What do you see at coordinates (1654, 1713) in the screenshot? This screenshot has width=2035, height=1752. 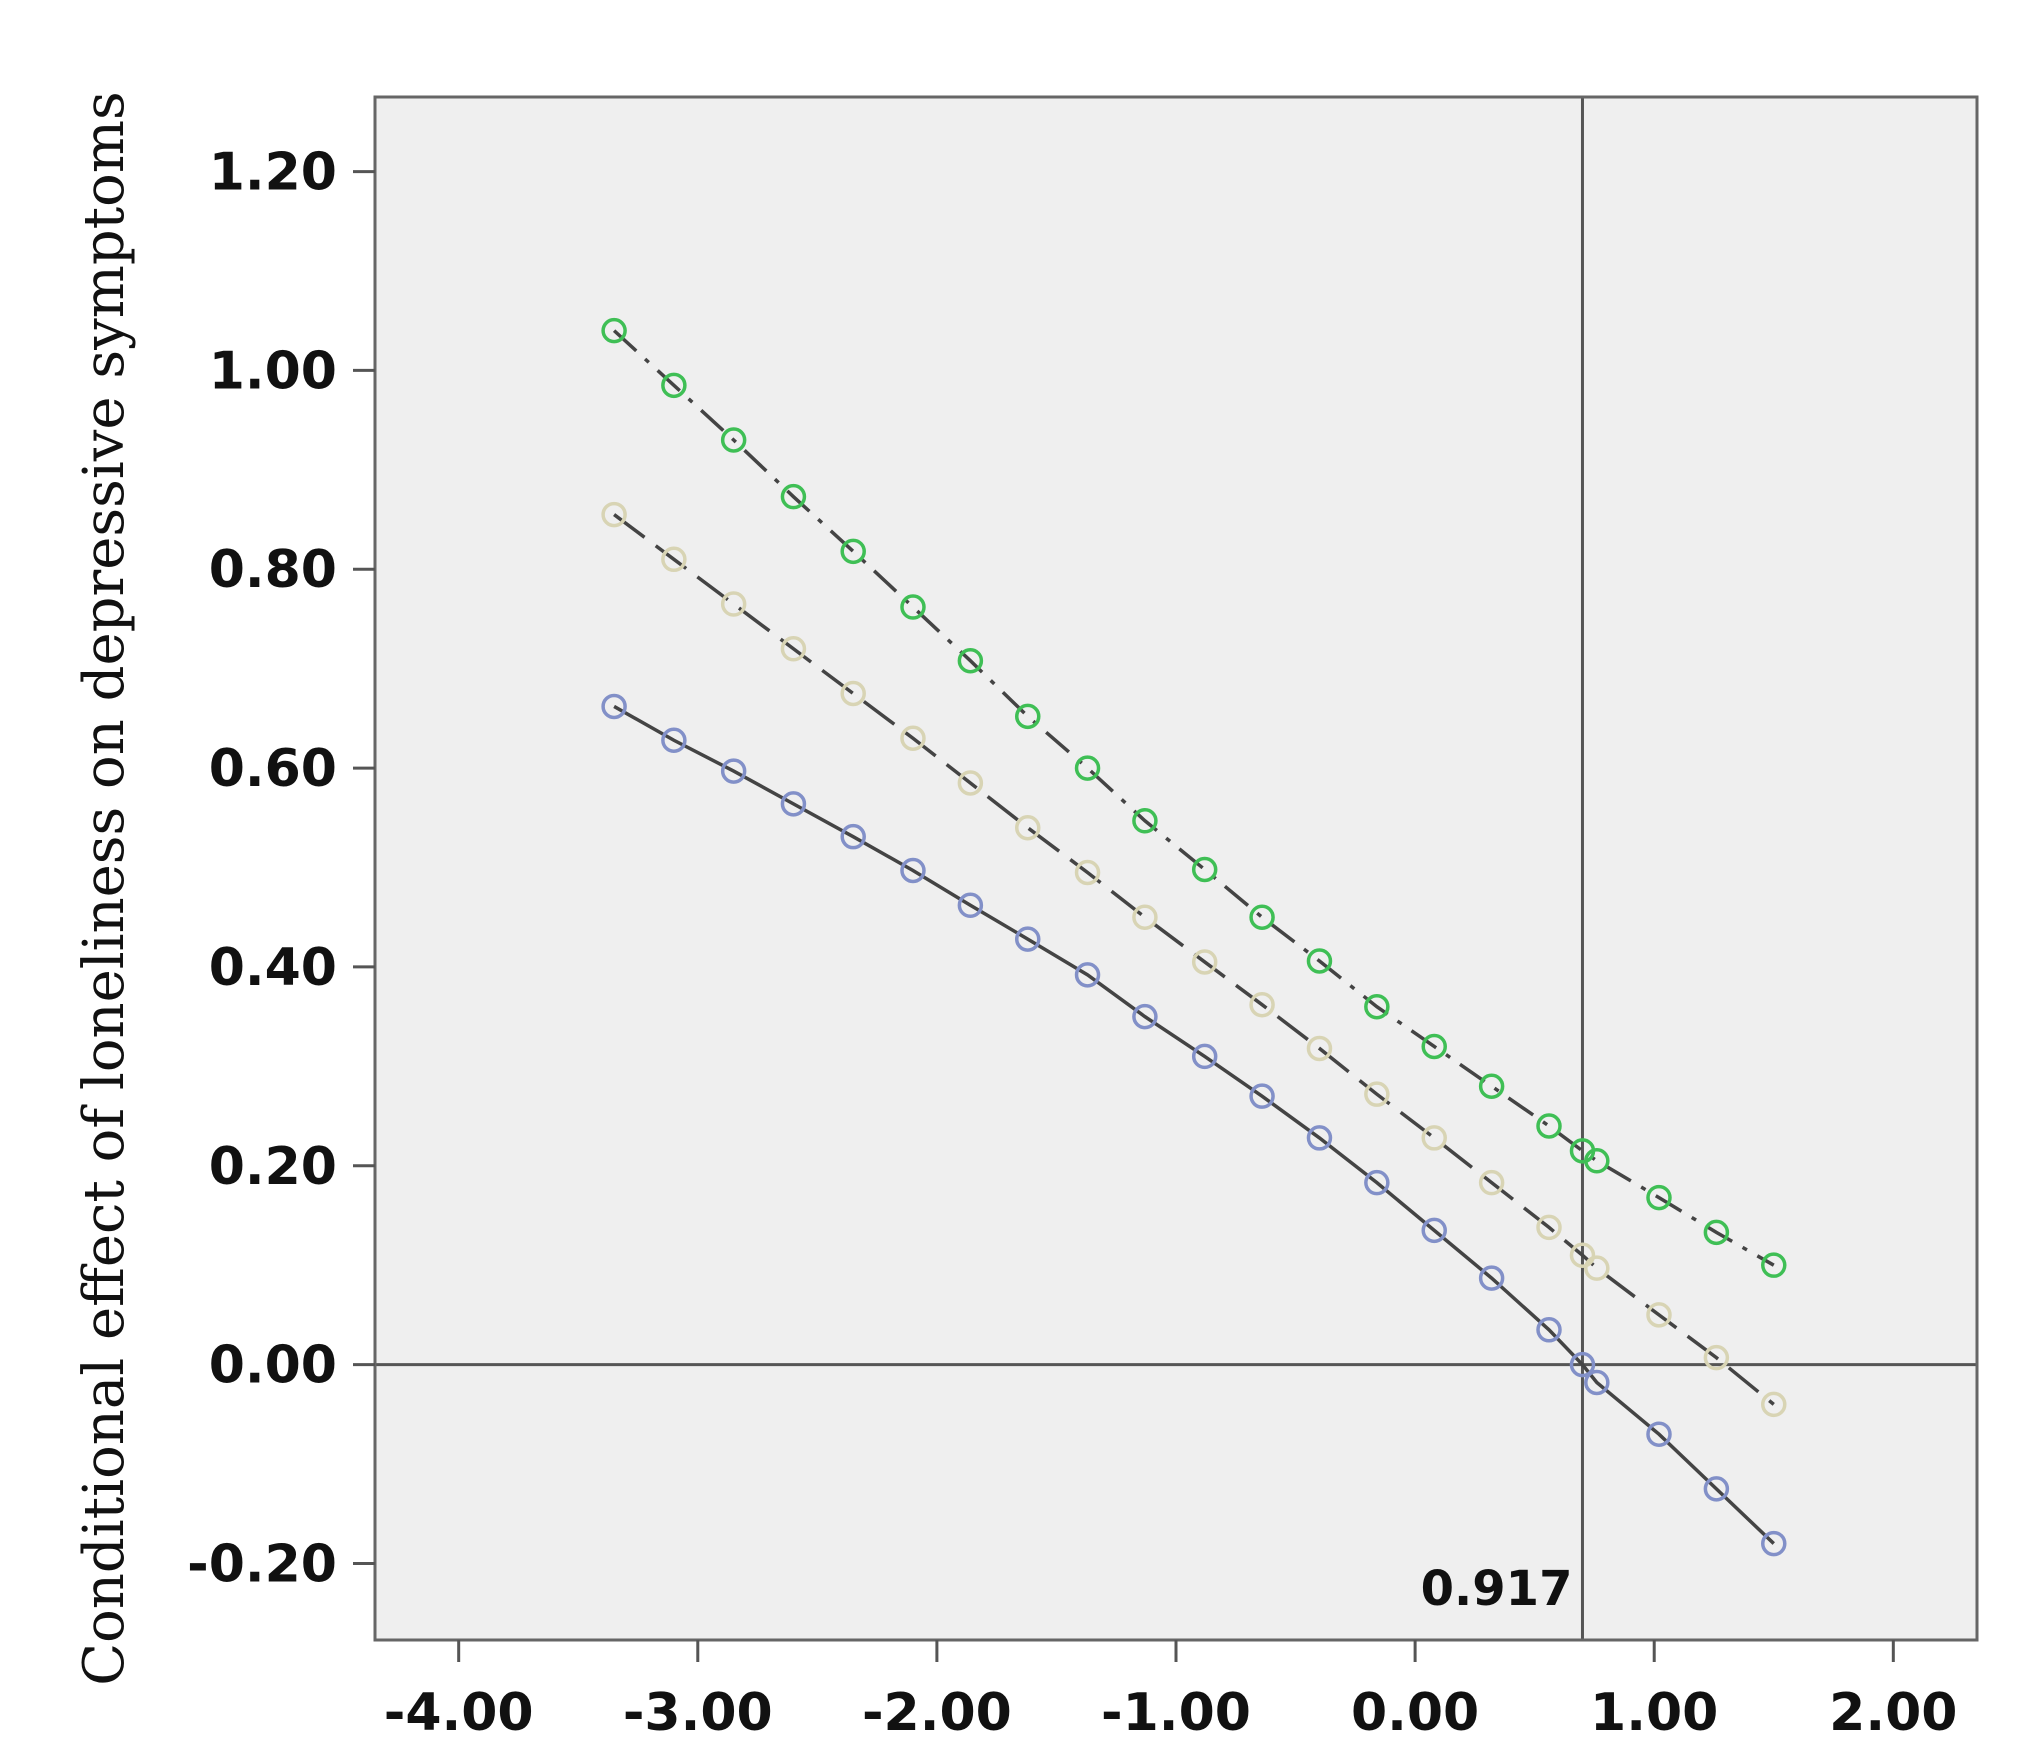 I see `x-tick-label: 1.00` at bounding box center [1654, 1713].